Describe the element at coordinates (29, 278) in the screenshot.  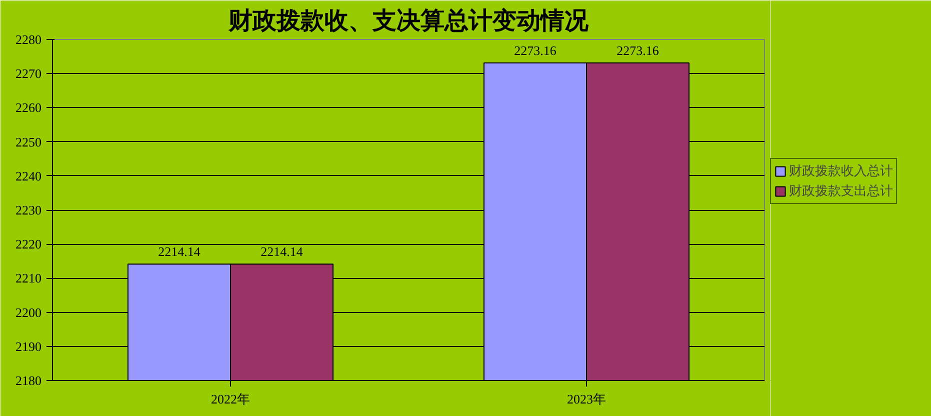
I see `y-tick-label: 2210` at that location.